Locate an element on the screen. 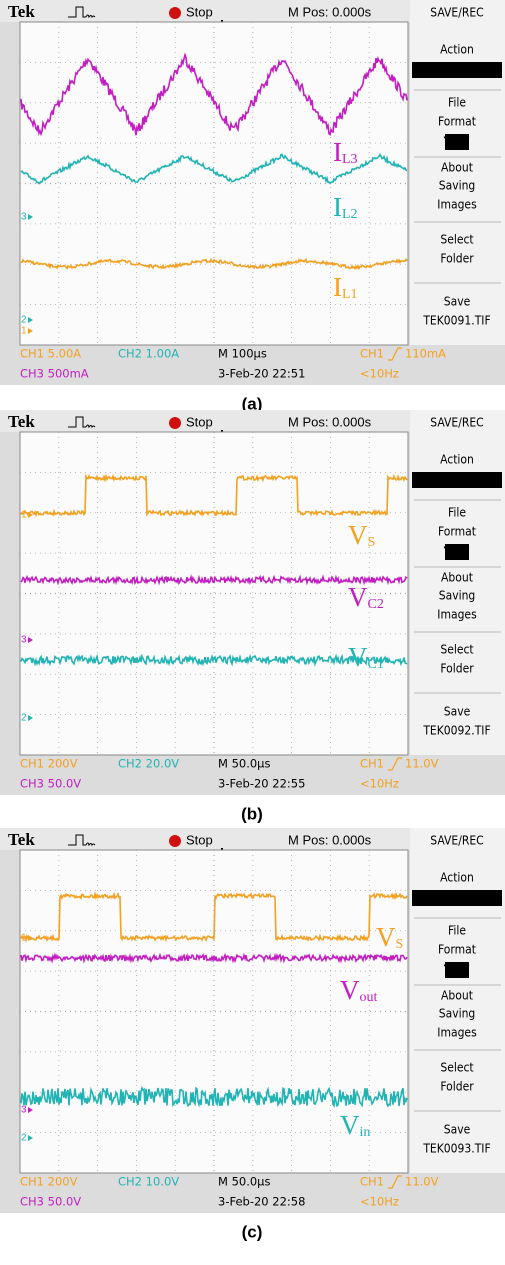 This screenshot has height=1265, width=505. menu-value-bg is located at coordinates (457, 898).